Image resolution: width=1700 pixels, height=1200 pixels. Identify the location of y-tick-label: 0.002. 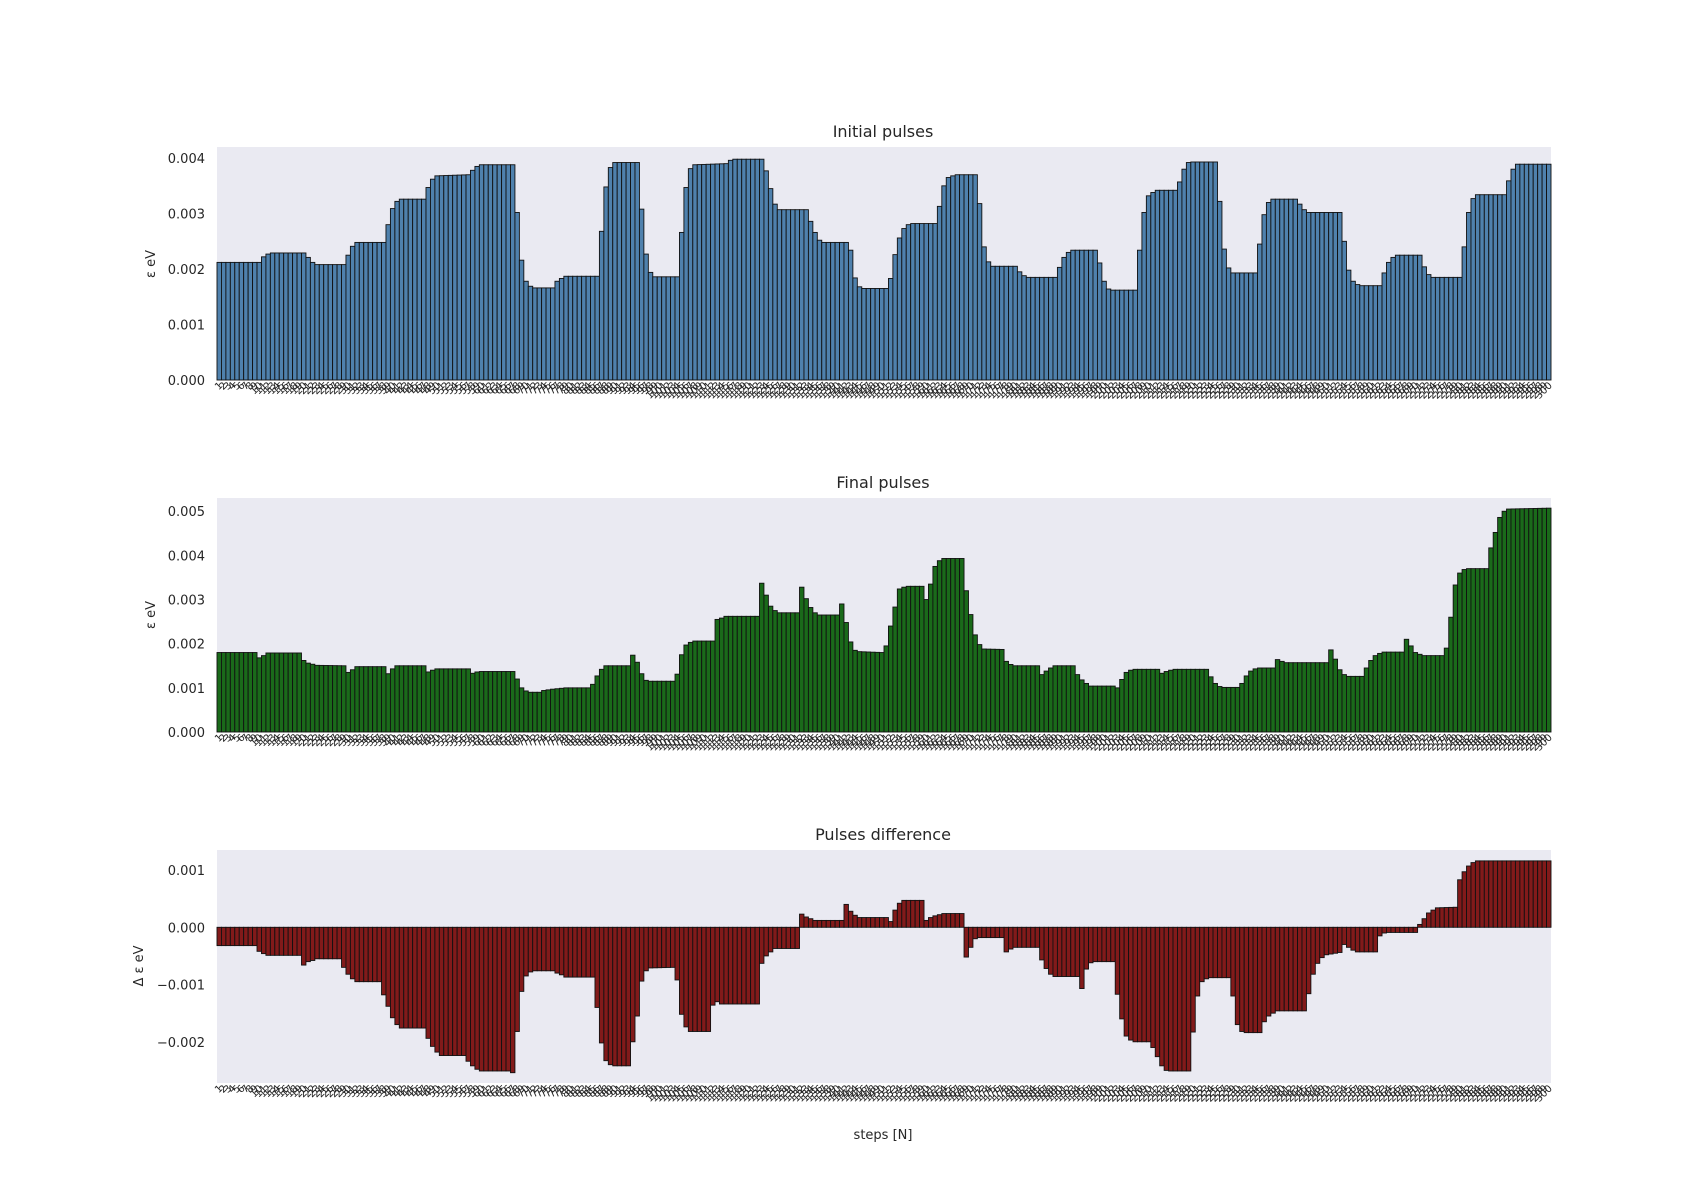
(186, 645).